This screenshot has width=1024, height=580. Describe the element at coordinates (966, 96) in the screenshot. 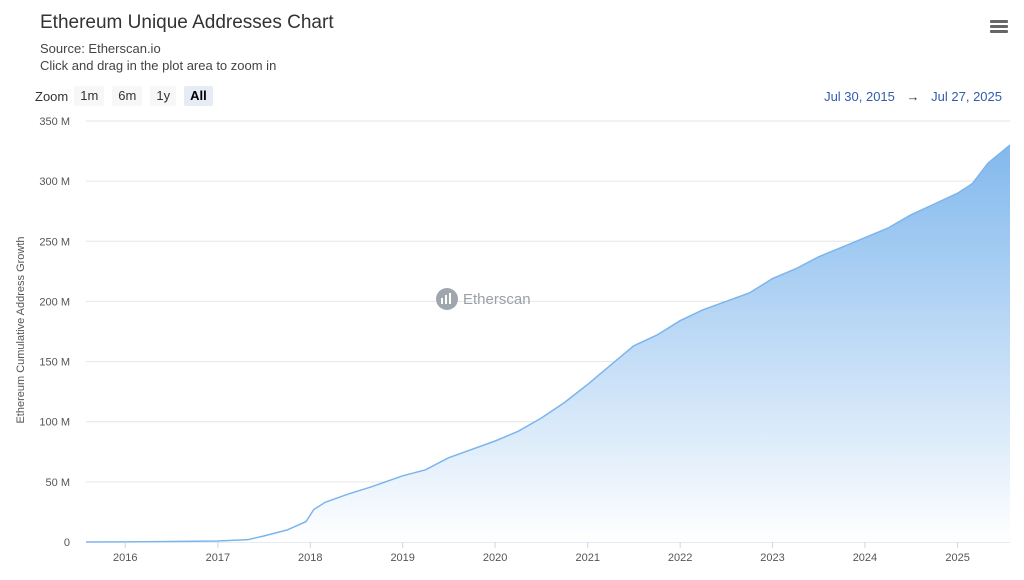

I see `range-to: Jul 27, 2025` at that location.